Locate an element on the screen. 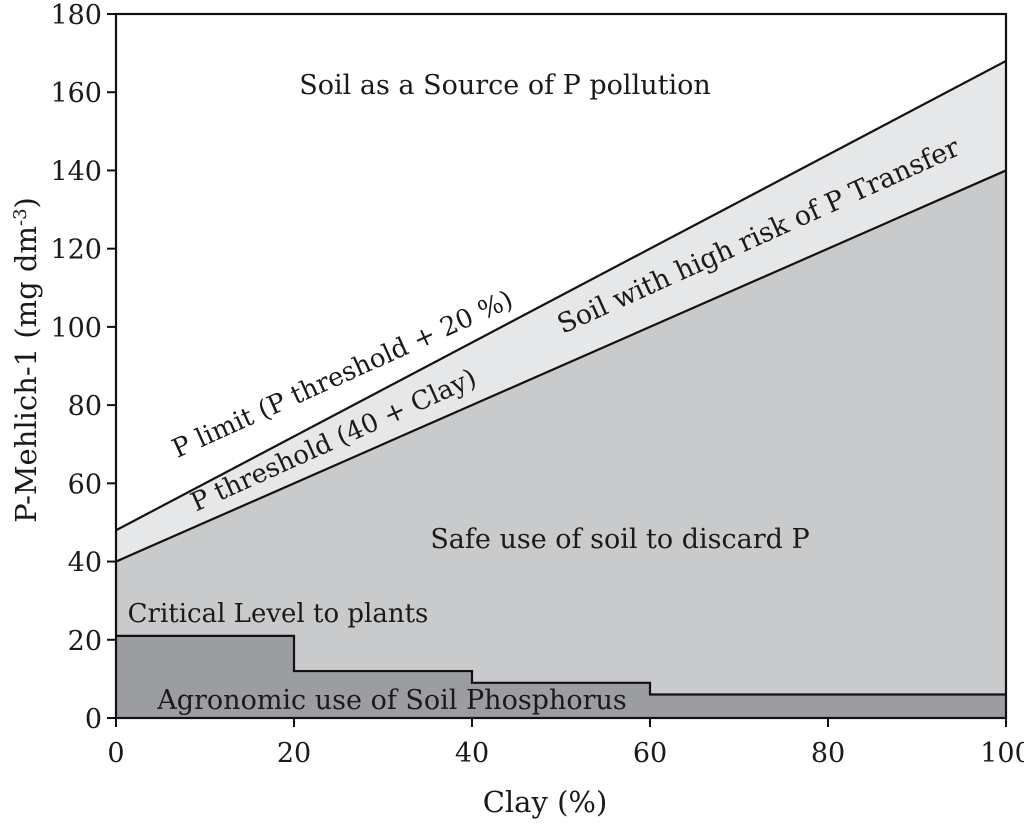 The height and width of the screenshot is (827, 1024). y-ticks: 0 20 40 60 80 100 120 140 160 180 is located at coordinates (83, 367).